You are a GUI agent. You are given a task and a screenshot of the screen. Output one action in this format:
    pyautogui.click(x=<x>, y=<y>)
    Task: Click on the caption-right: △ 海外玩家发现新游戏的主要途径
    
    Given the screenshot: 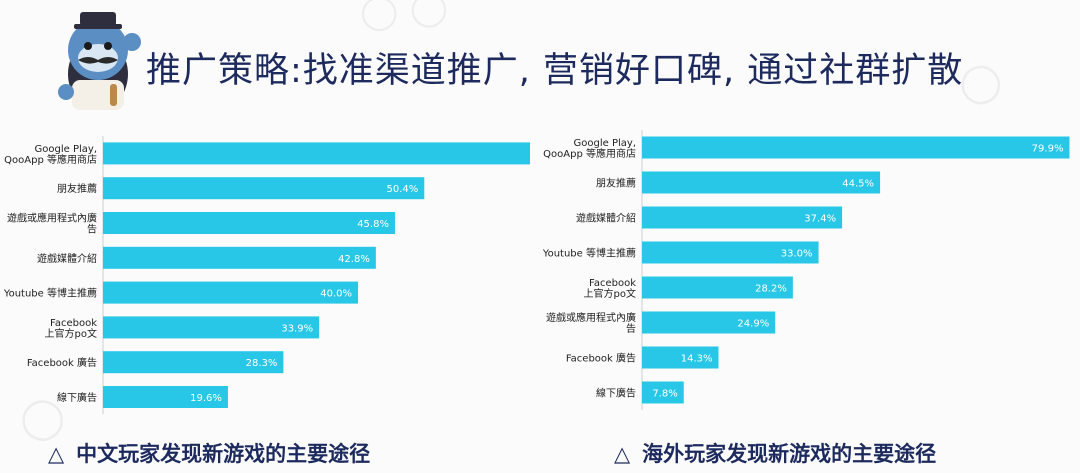 What is the action you would take?
    pyautogui.click(x=775, y=453)
    